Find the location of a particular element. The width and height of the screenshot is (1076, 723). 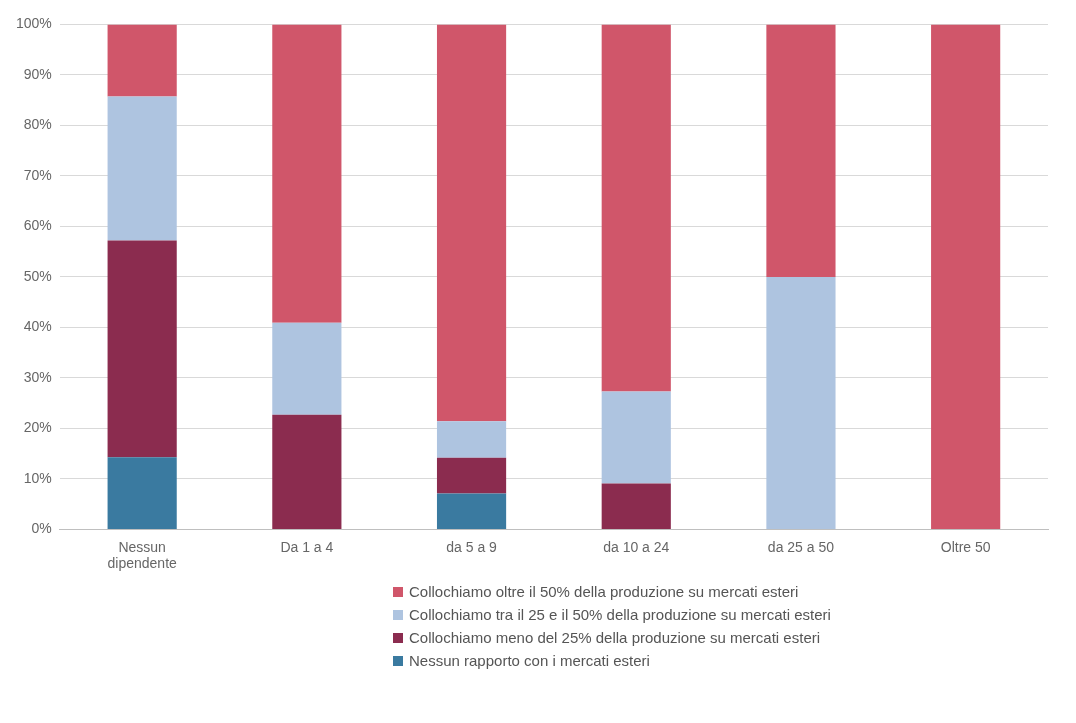

y-tick-label: 80% is located at coordinates (37, 124).